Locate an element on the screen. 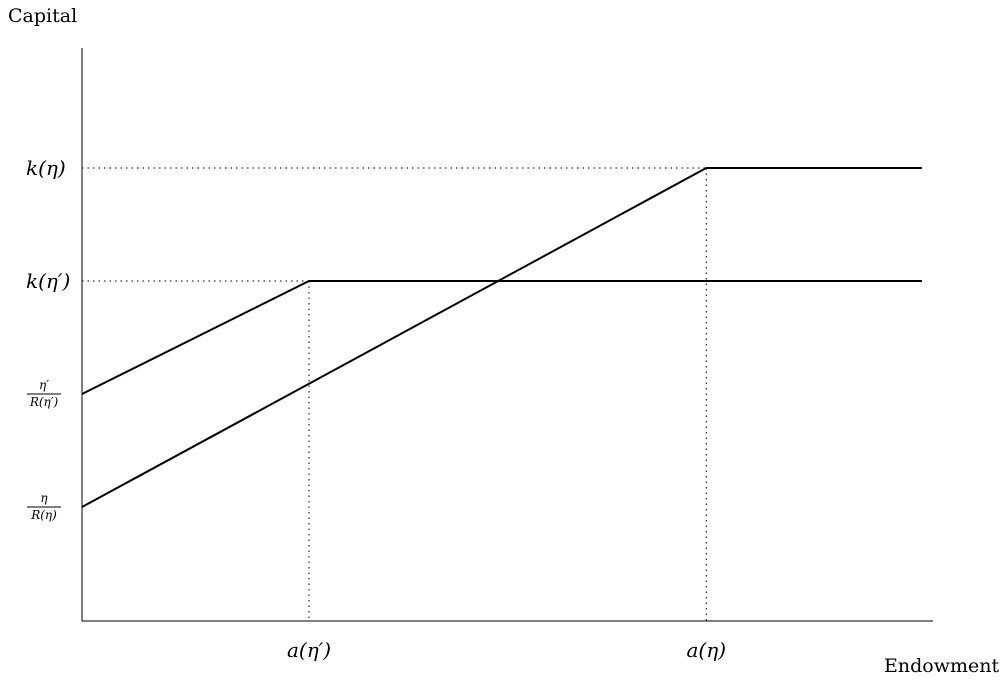 The image size is (1003, 680). y-tick-label-2: k(η) is located at coordinates (46, 168).